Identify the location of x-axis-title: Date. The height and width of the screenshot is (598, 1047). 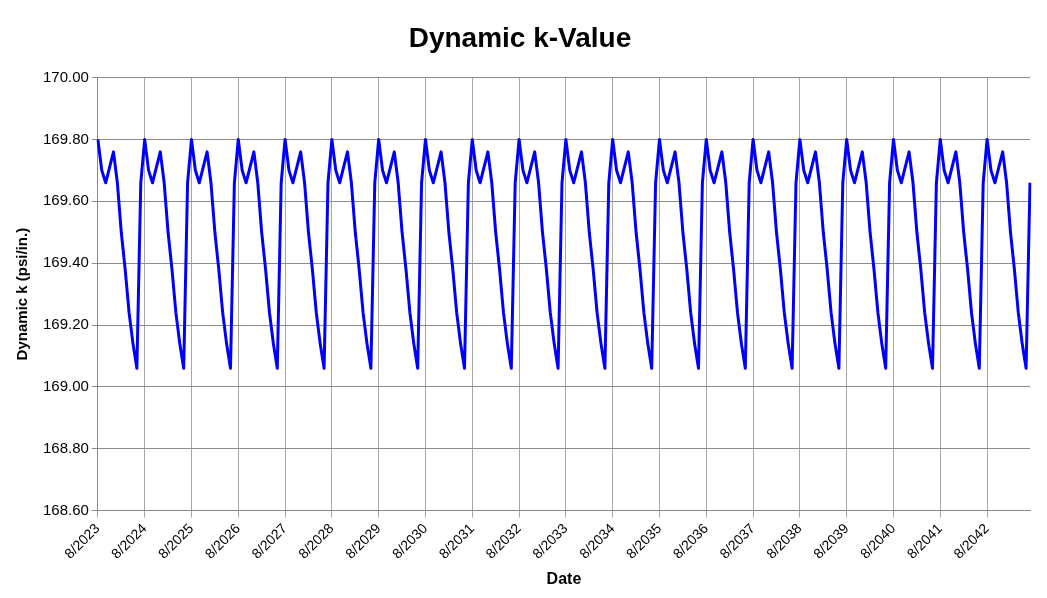
(564, 578).